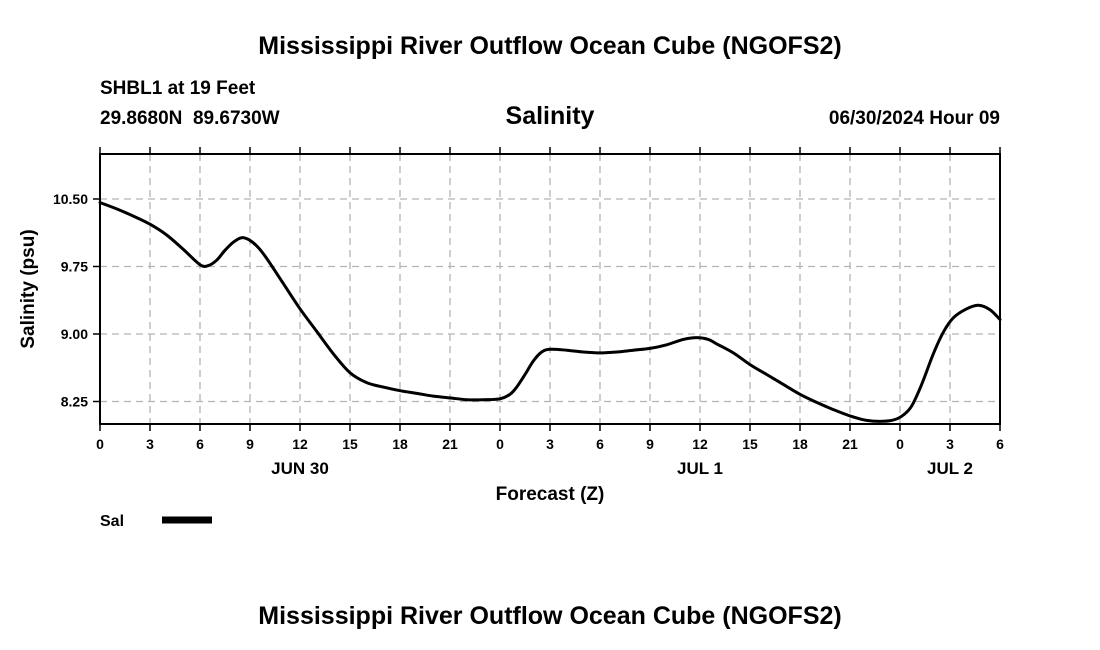 The height and width of the screenshot is (650, 1100). I want to click on date-label-0: JUN 30, so click(300, 468).